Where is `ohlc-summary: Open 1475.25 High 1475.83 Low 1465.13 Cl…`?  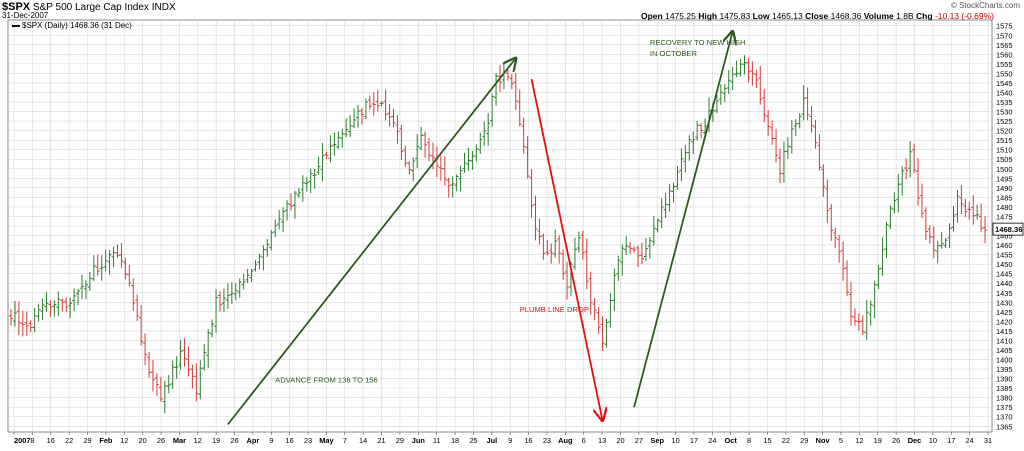
ohlc-summary: Open 1475.25 High 1475.83 Low 1465.13 Cl… is located at coordinates (817, 16).